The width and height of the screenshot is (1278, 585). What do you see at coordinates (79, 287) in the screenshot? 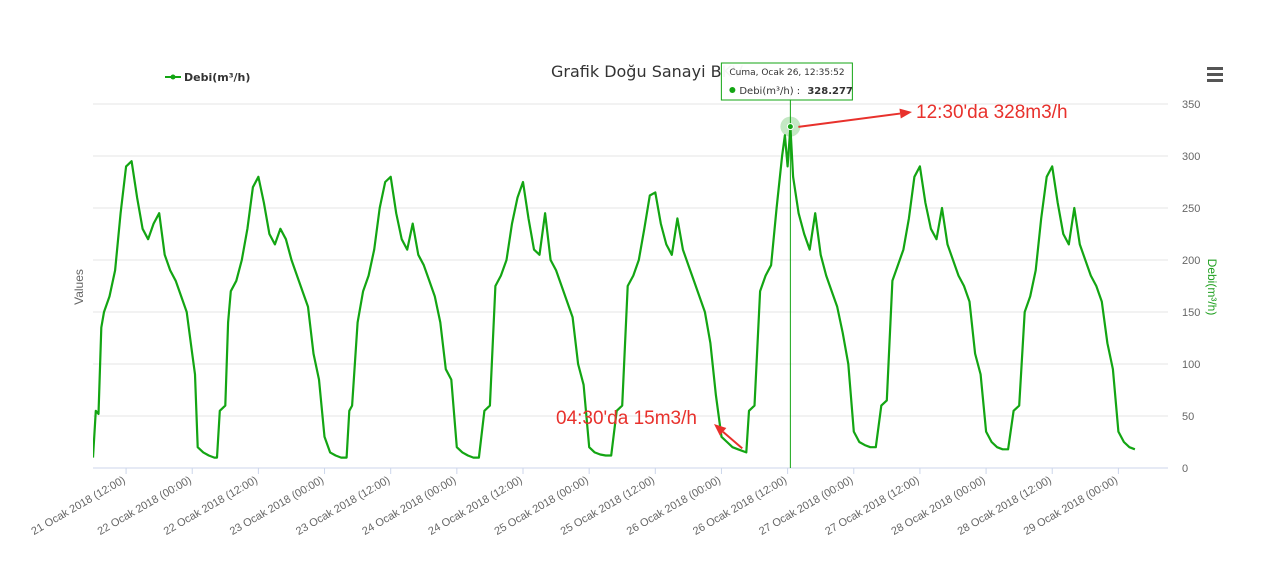
I see `y-axis-title-left: Values` at bounding box center [79, 287].